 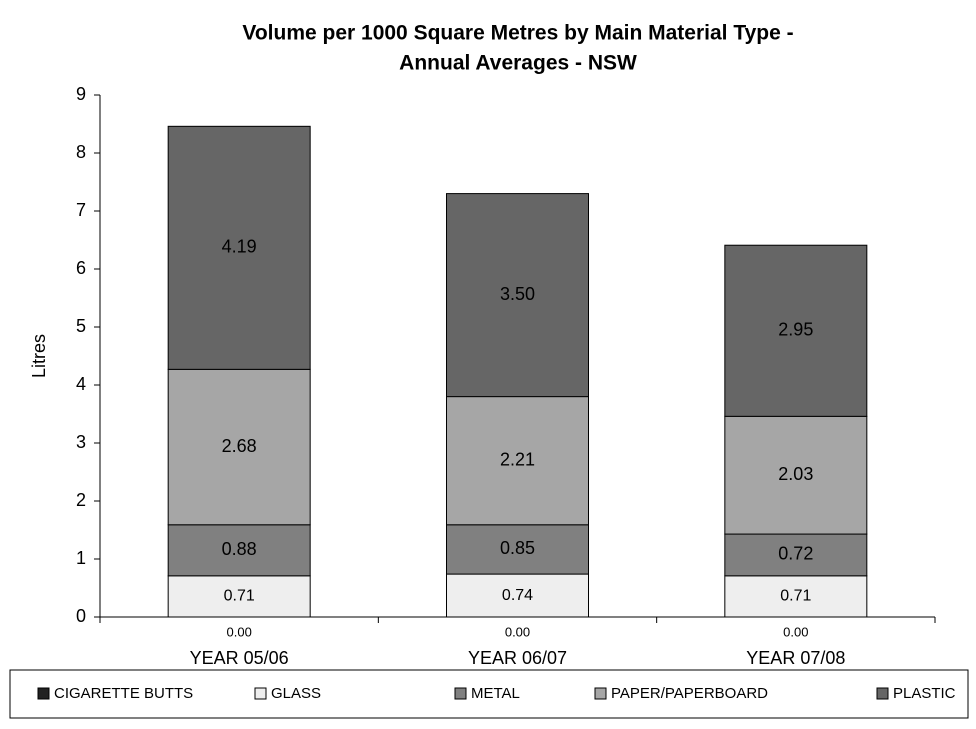 What do you see at coordinates (81, 152) in the screenshot?
I see `y-tick-label: 8` at bounding box center [81, 152].